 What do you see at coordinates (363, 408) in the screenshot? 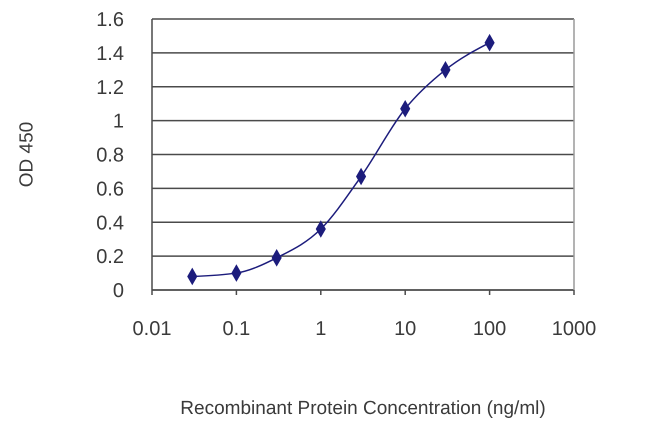
I see `x-axis-title: Recombinant Protein Concentration (ng/ml)` at bounding box center [363, 408].